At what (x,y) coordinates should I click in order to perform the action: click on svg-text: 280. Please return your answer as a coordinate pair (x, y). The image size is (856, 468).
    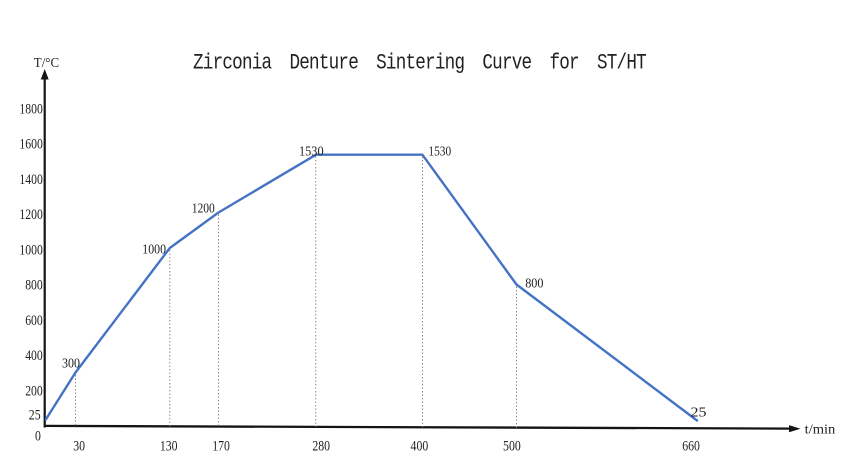
    Looking at the image, I should click on (321, 447).